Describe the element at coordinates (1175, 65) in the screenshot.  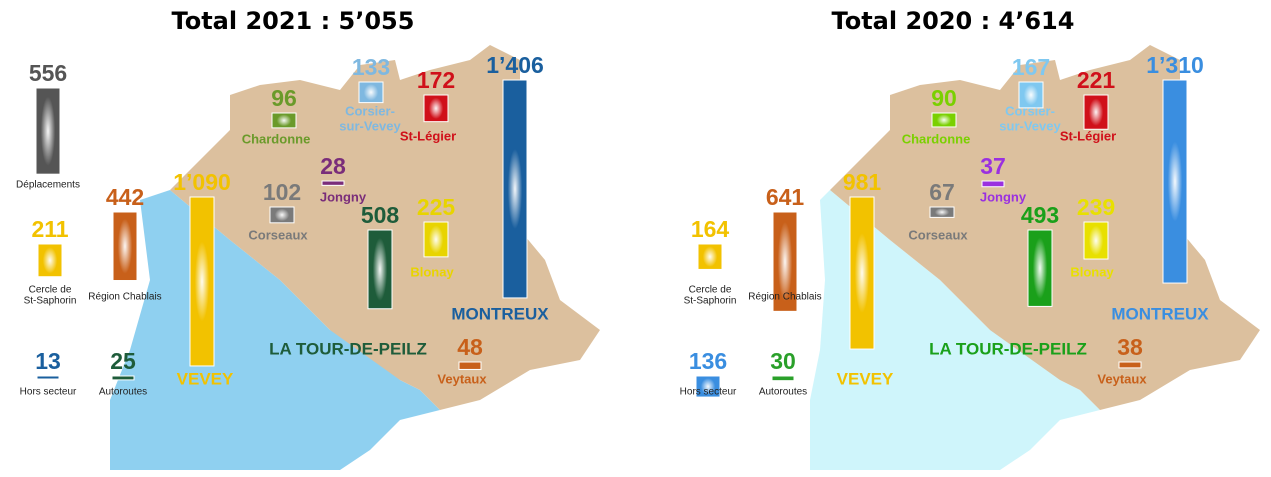
I see `value-label: 1’310` at that location.